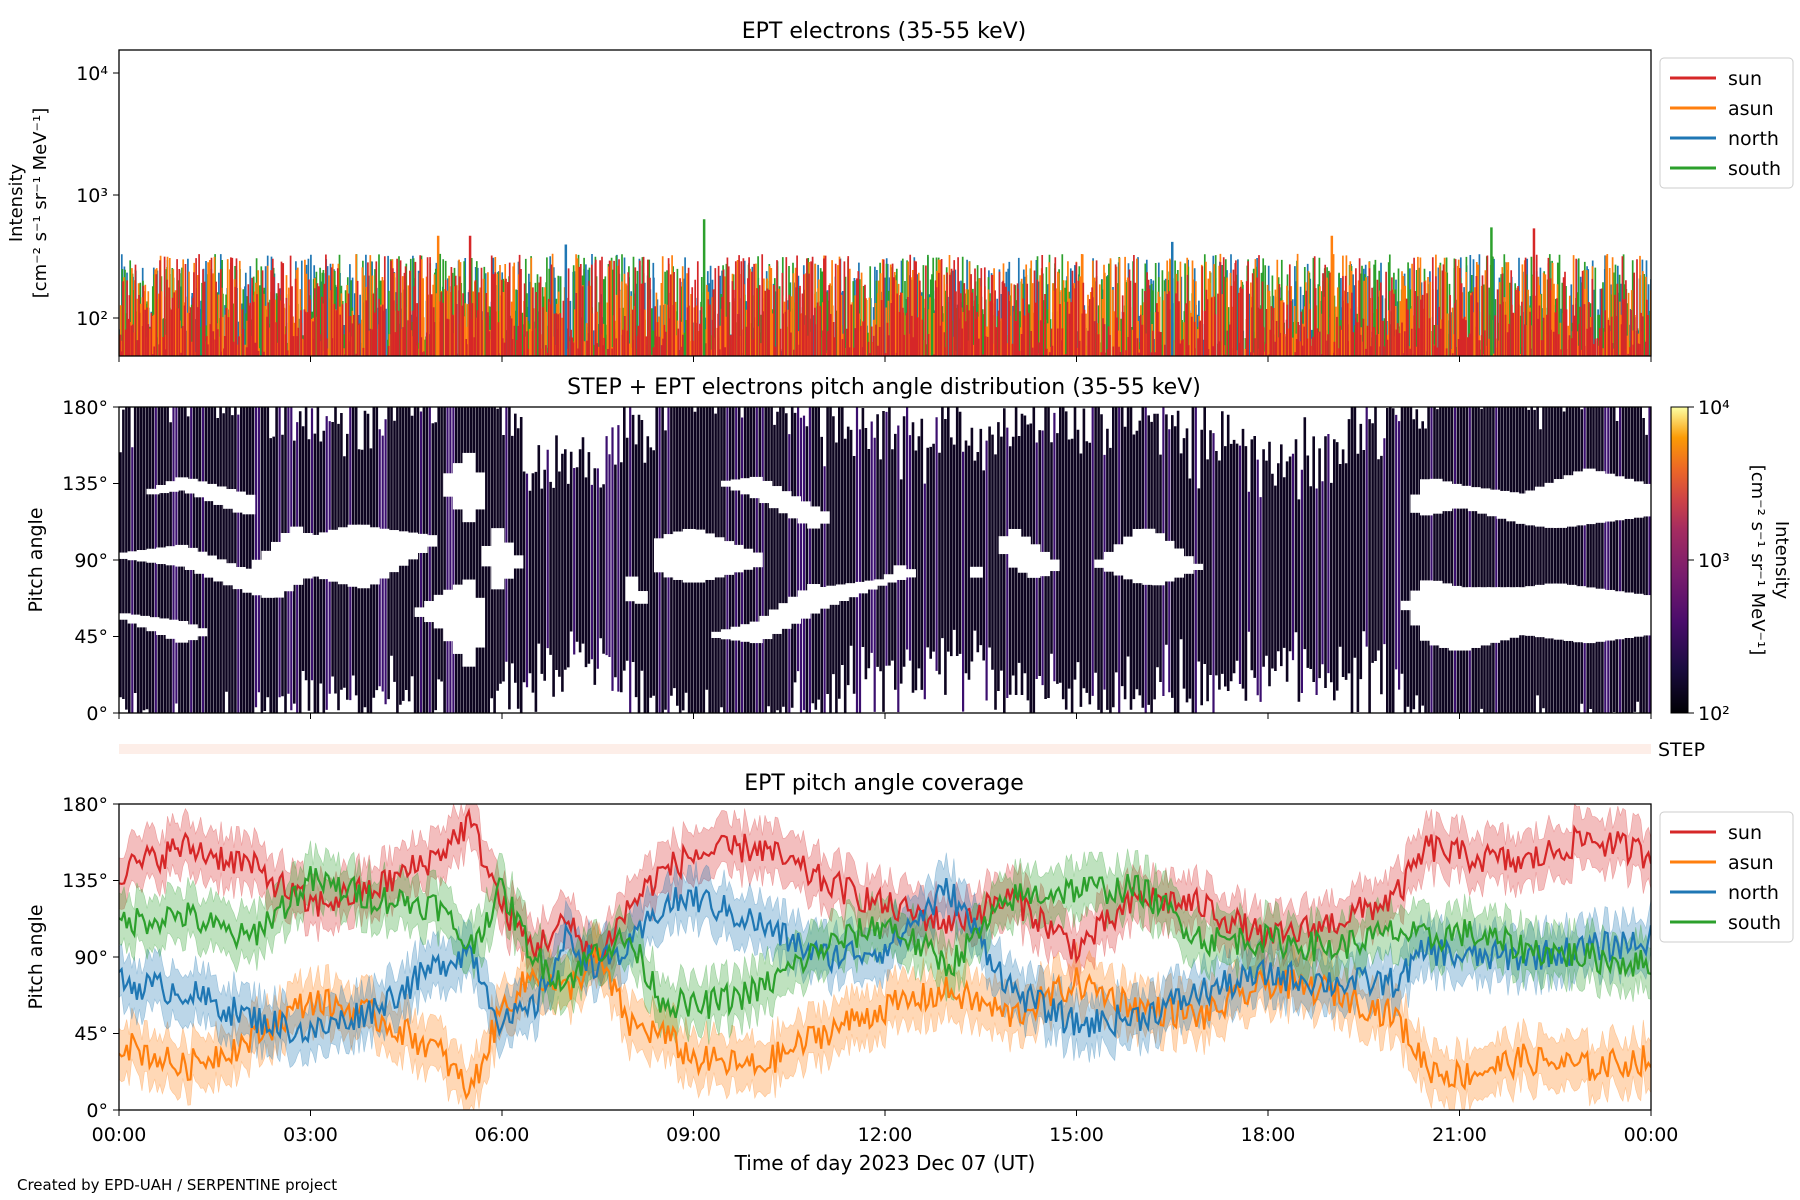 The width and height of the screenshot is (1800, 1200). I want to click on panel1-legend: sun asun north south, so click(1726, 123).